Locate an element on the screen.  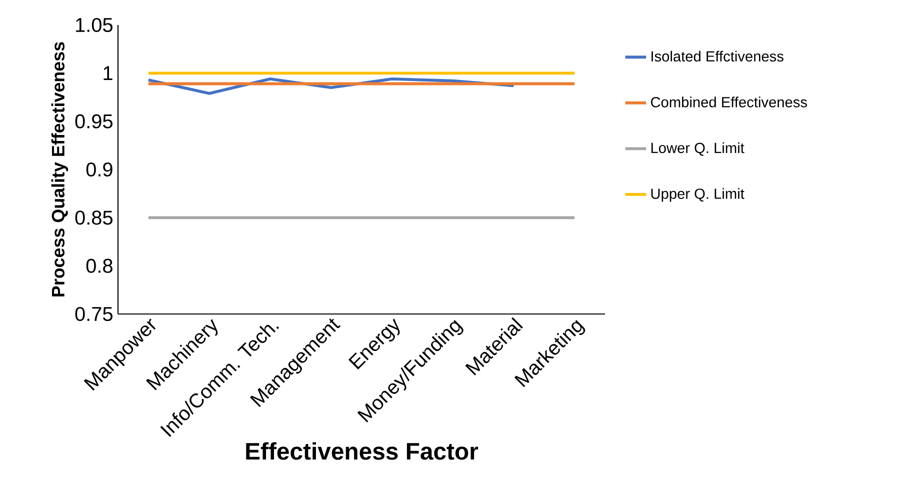
y-tick-label: 1 is located at coordinates (108, 73).